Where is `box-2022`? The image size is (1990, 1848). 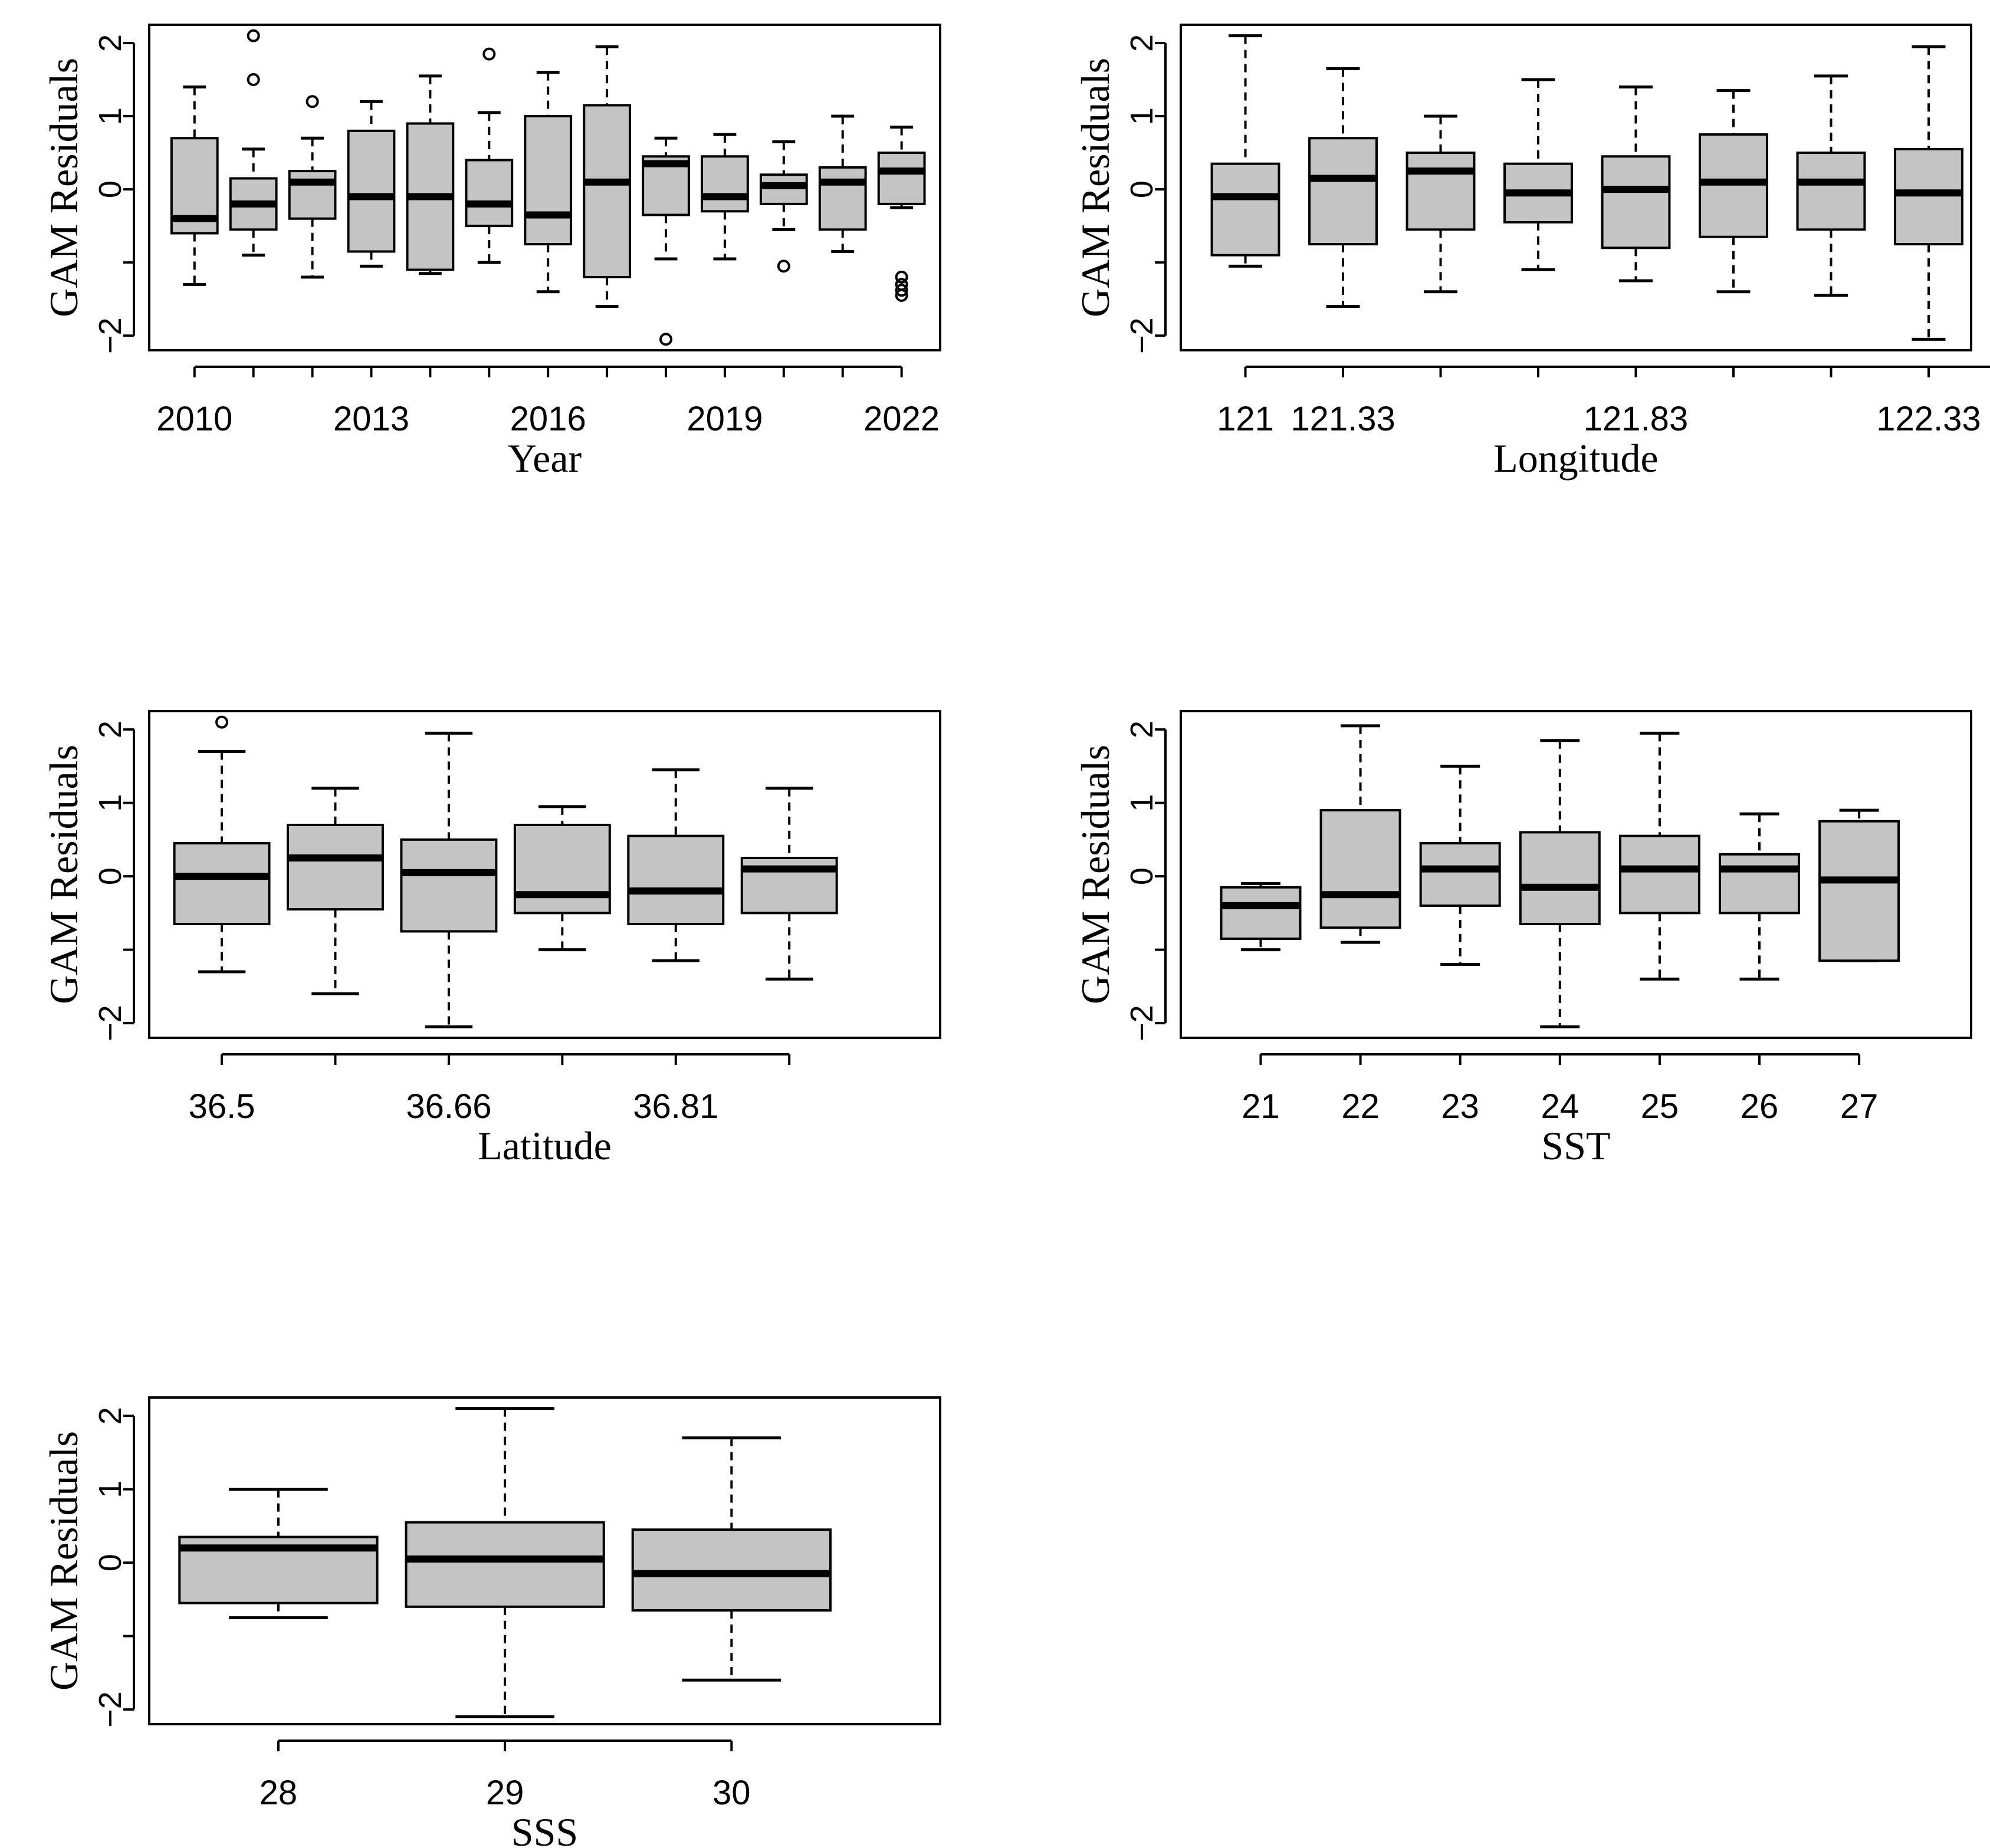
box-2022 is located at coordinates (901, 214).